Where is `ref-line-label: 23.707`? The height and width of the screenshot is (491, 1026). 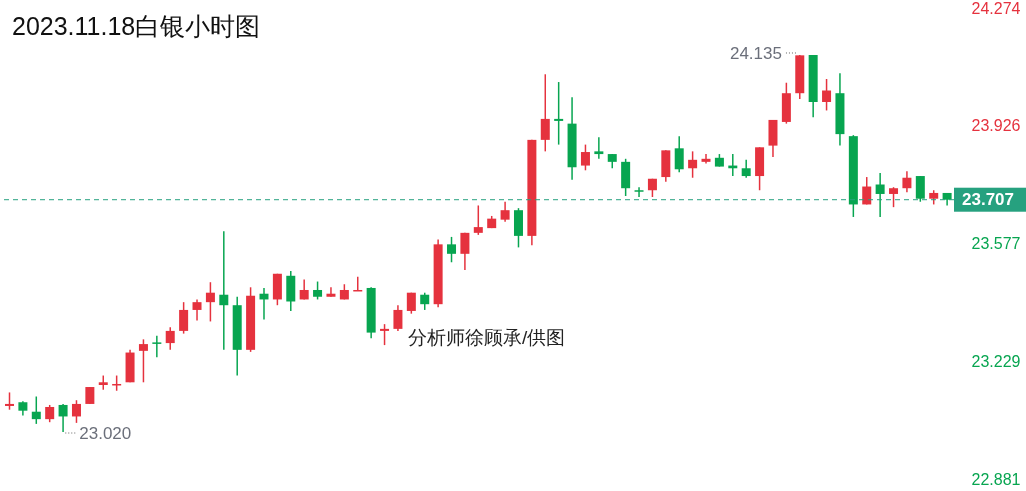
ref-line-label: 23.707 is located at coordinates (988, 200).